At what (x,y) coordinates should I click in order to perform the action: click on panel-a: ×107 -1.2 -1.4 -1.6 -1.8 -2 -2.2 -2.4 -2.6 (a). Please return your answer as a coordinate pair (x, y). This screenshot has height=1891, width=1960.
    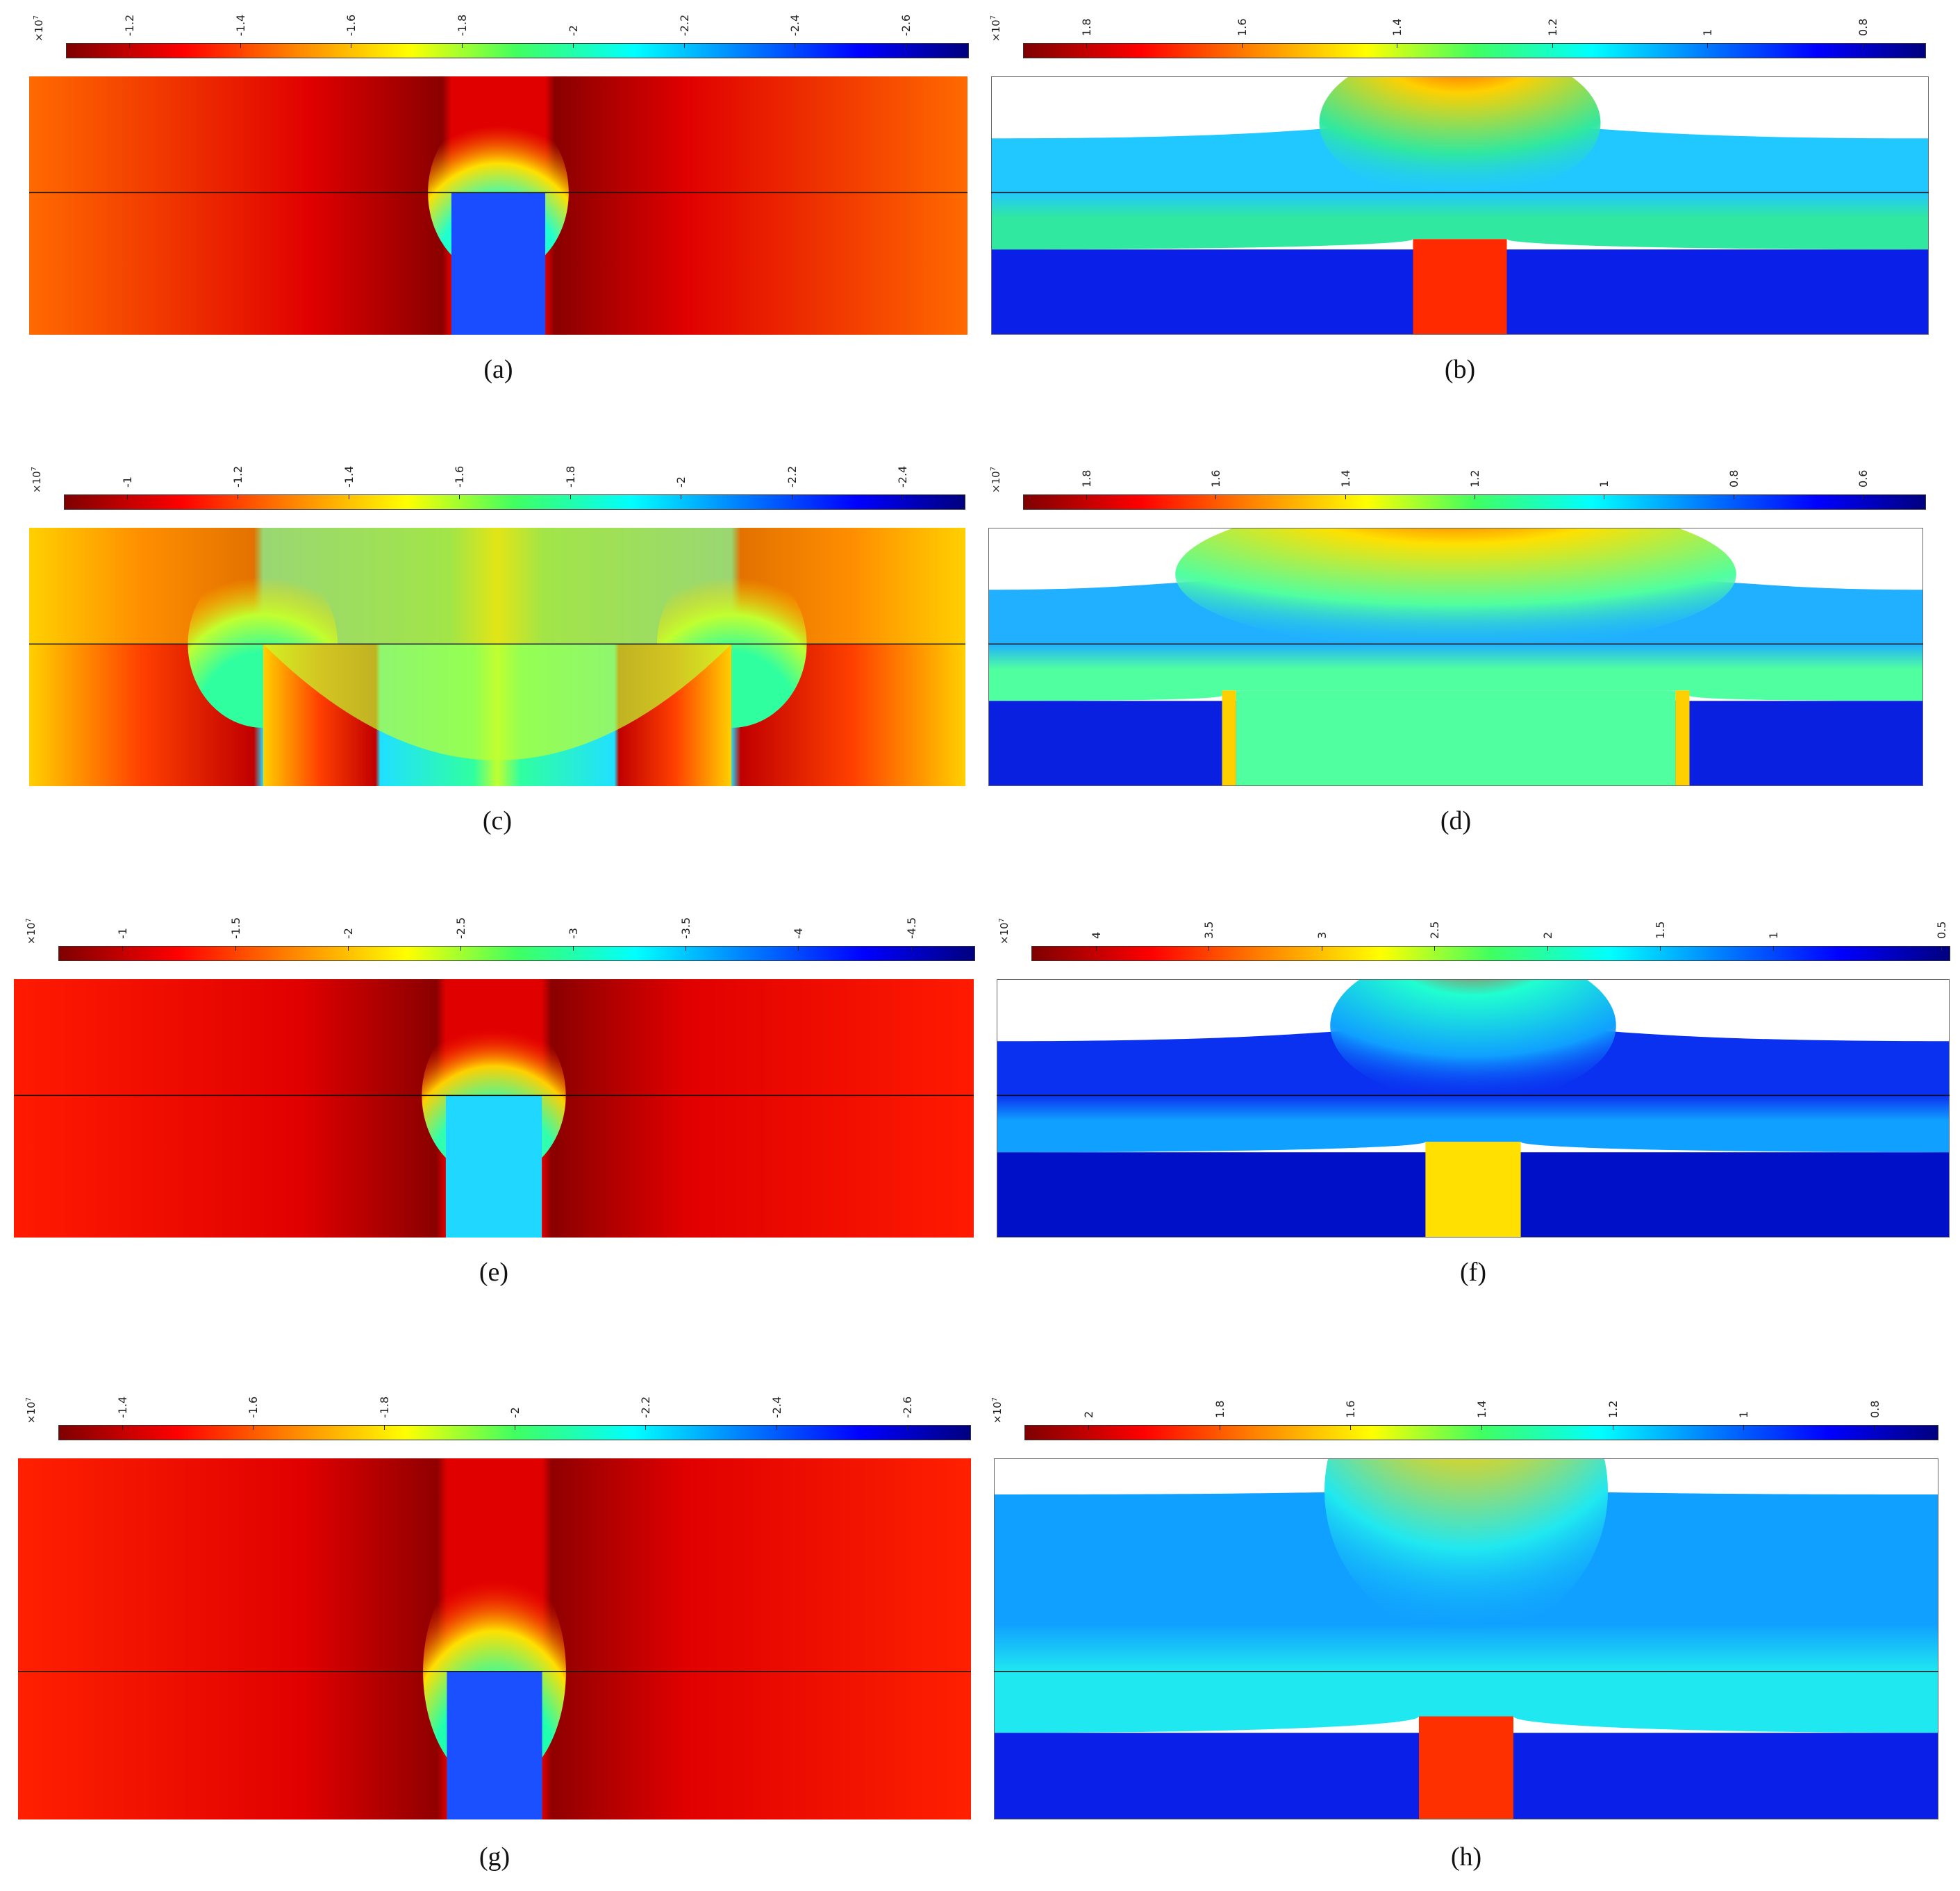
    Looking at the image, I should click on (490, 236).